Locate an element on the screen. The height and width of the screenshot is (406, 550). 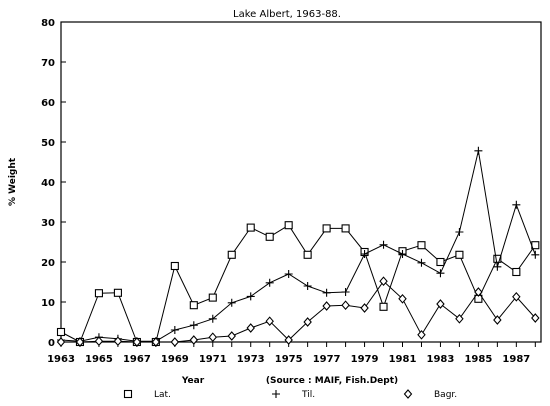
y-tick-label: 30 is located at coordinates (48, 223).